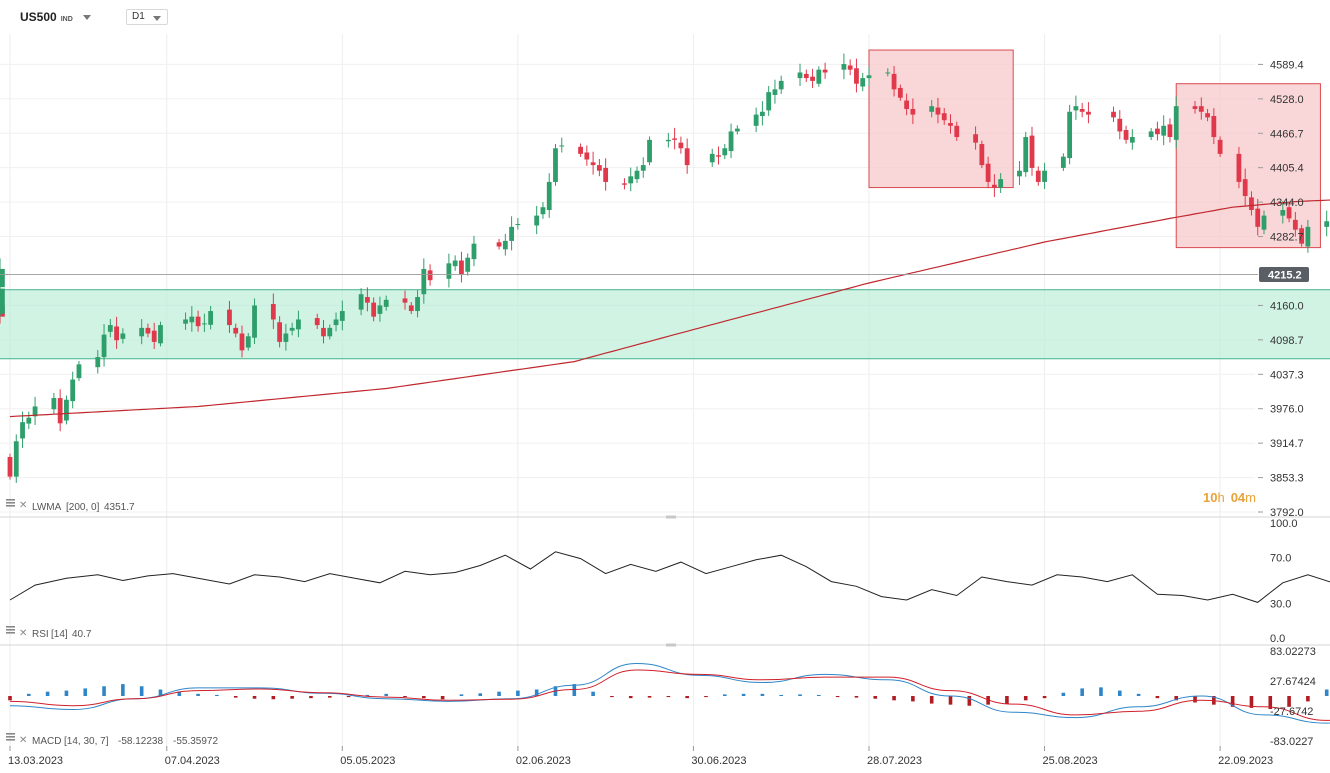  What do you see at coordinates (86, 741) in the screenshot?
I see `macd-legend-params: [14, 30, 7]` at bounding box center [86, 741].